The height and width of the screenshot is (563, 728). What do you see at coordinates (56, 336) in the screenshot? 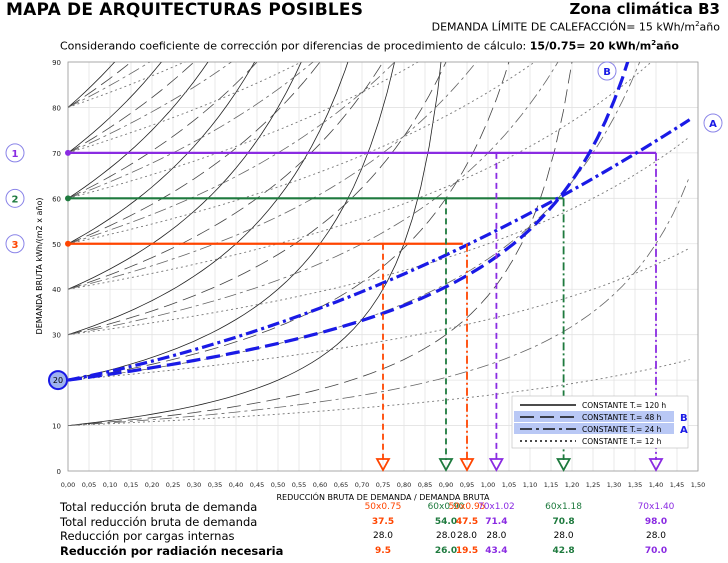
I see `y-tick-label: 30` at bounding box center [56, 336].